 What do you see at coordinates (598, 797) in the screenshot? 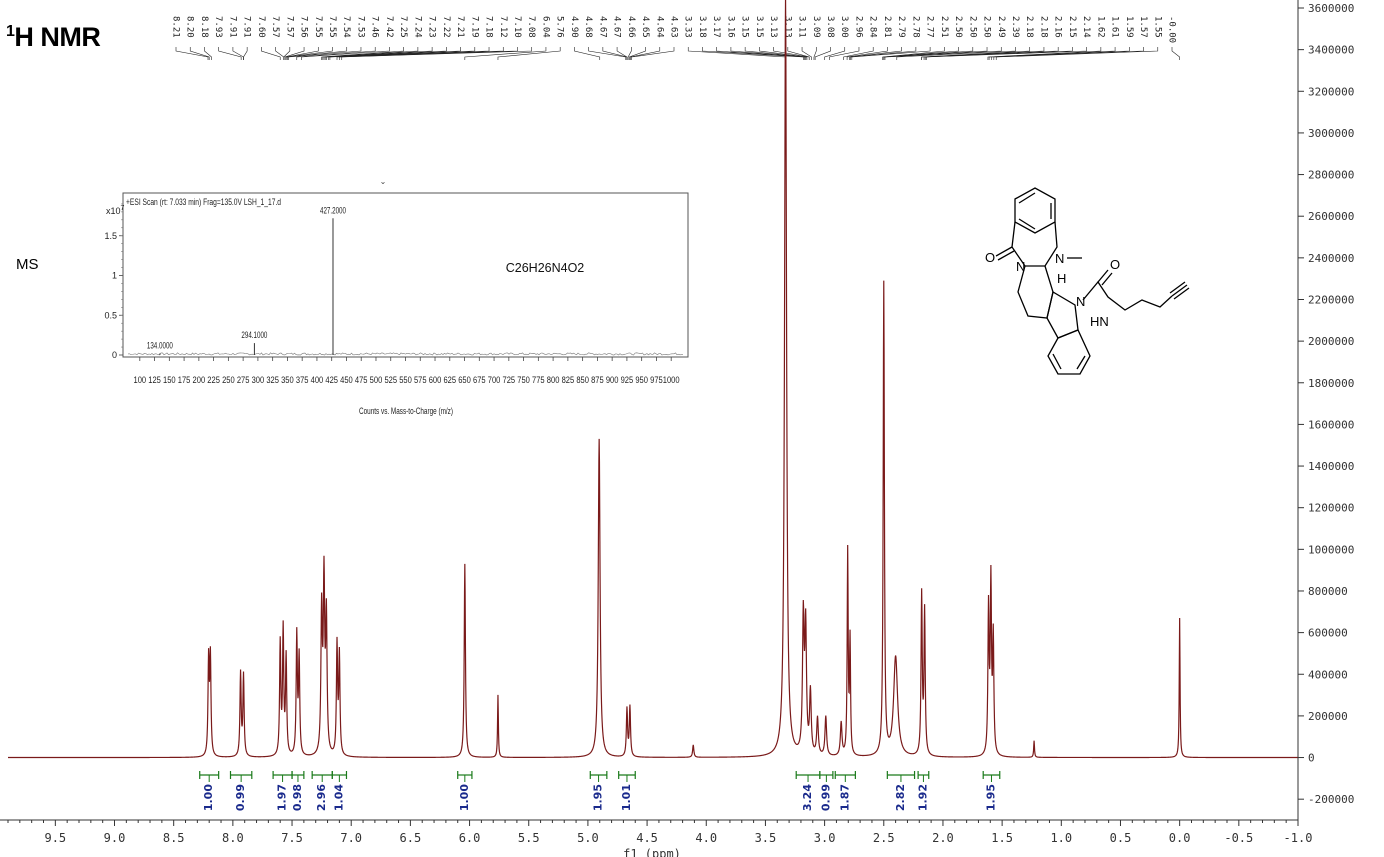
I see `nmr-integral-value: 1.95` at bounding box center [598, 797].